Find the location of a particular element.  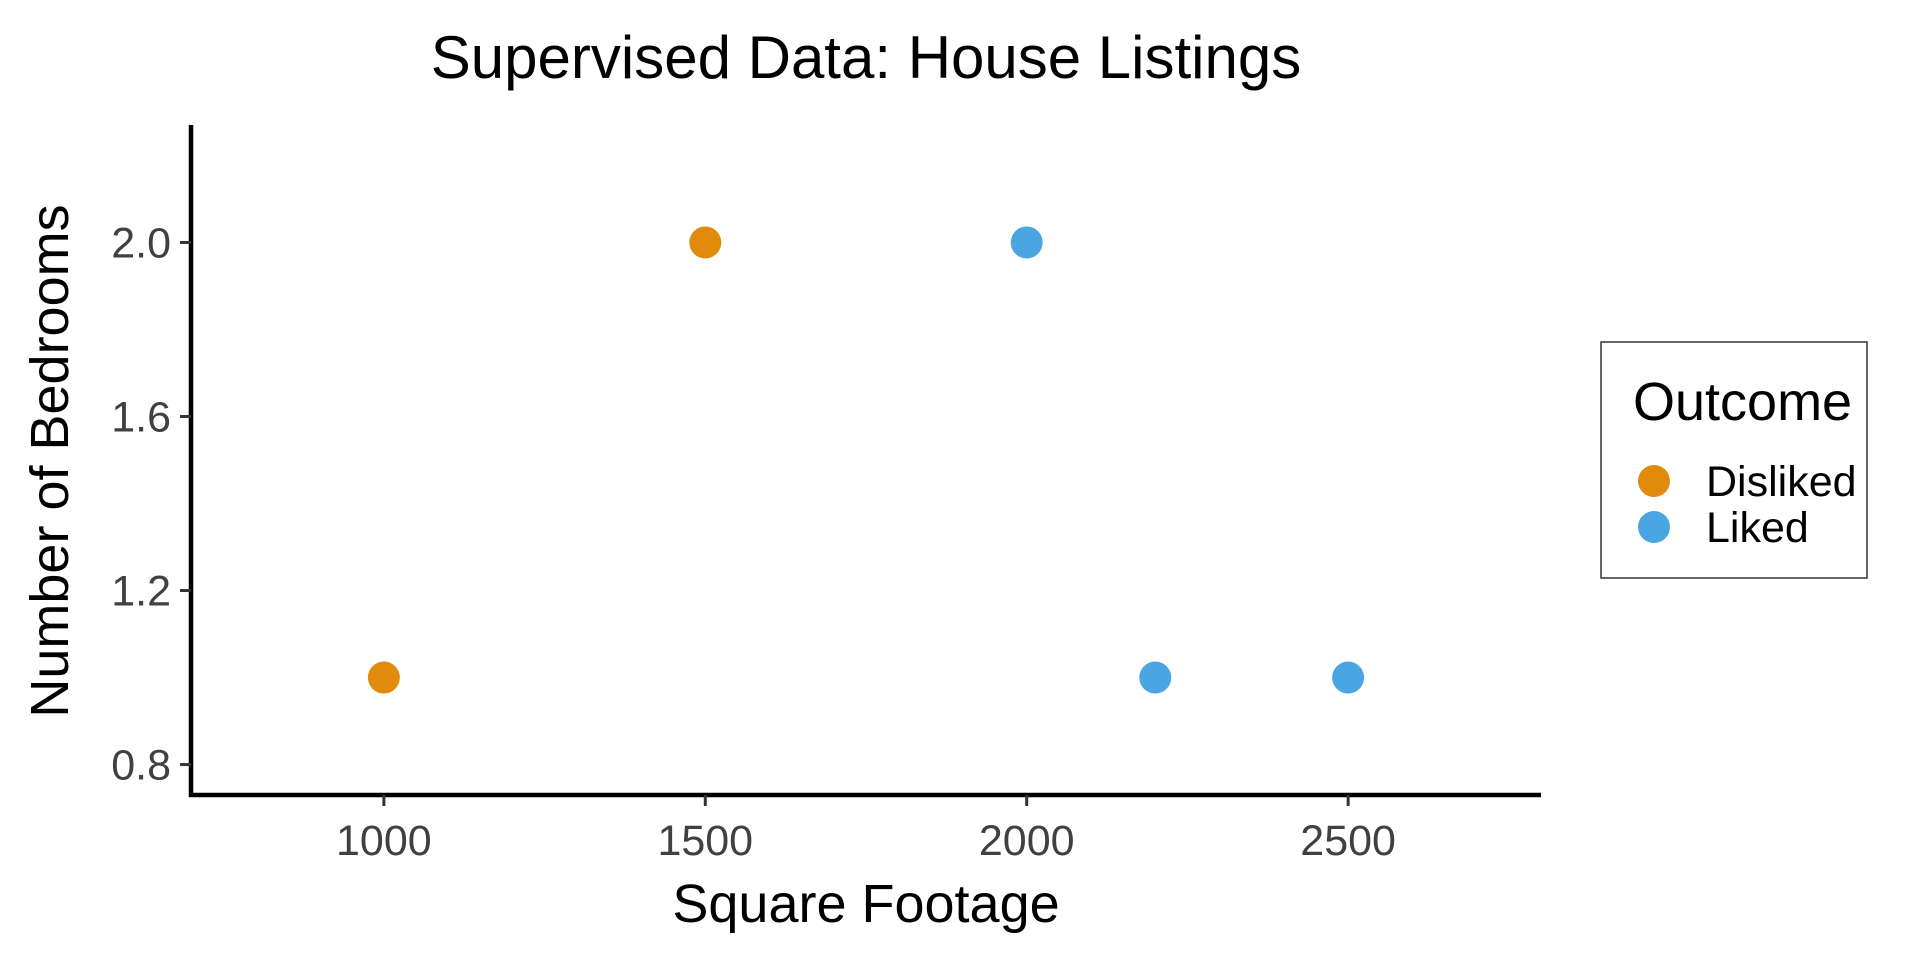

legend-label-disliked: Disliked is located at coordinates (1781, 482).